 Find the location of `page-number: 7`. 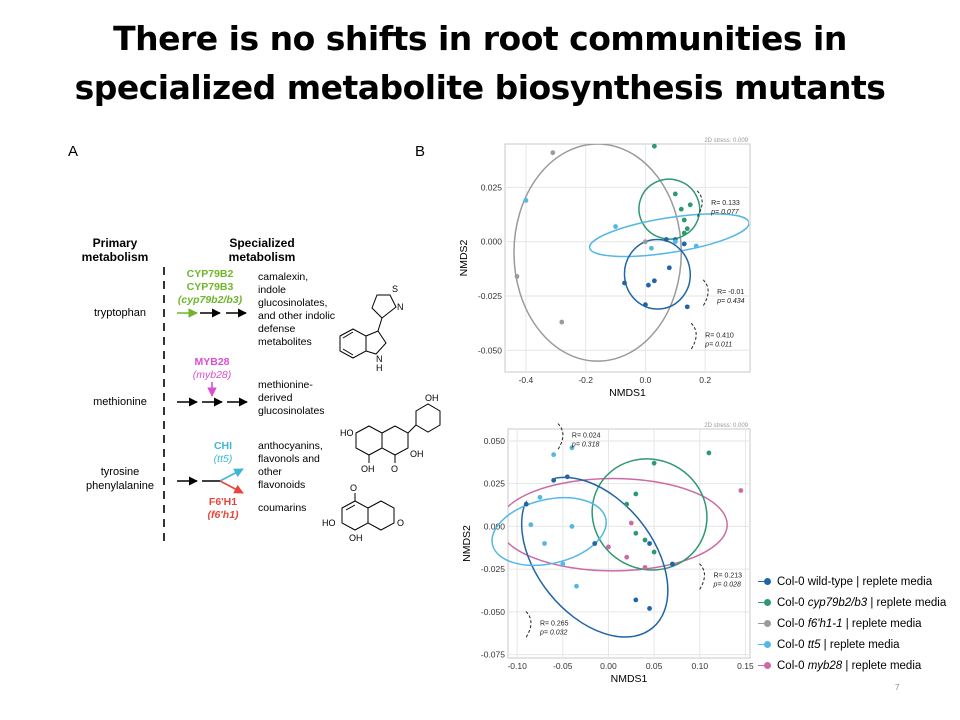

page-number: 7 is located at coordinates (897, 687).